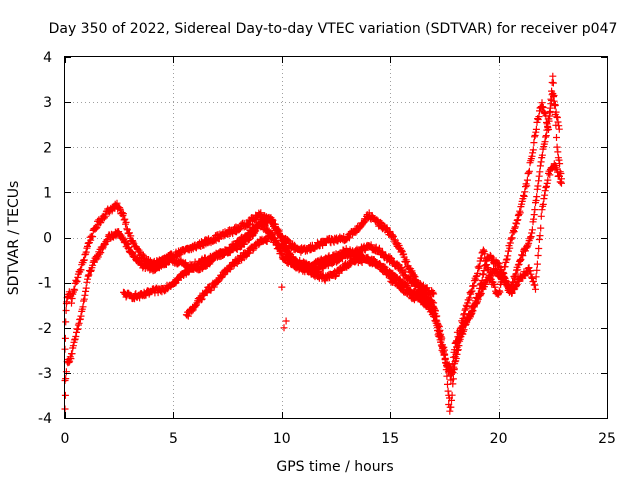 This screenshot has height=480, width=640. Describe the element at coordinates (499, 439) in the screenshot. I see `x-tick-label: 20` at that location.